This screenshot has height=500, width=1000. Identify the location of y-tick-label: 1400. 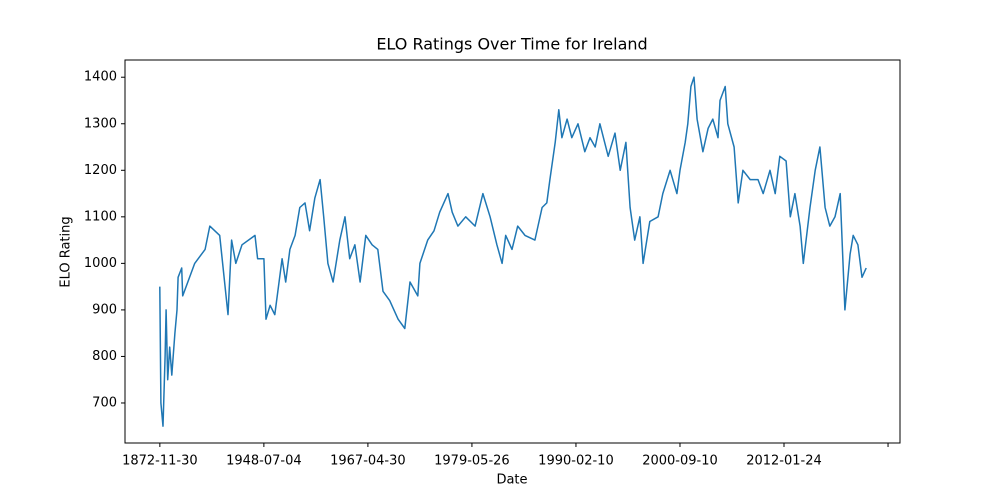
(100, 77).